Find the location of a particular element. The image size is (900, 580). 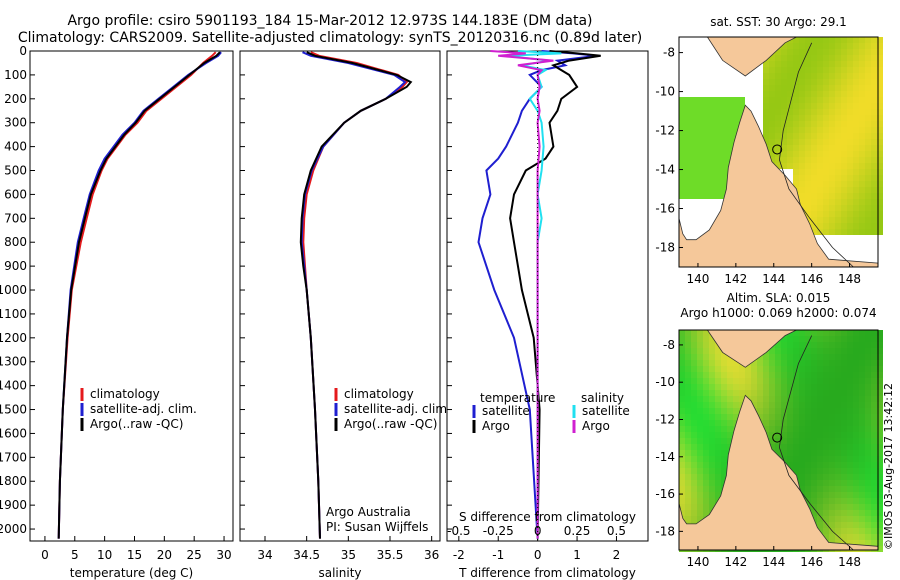

annotation-line: Argo Australia is located at coordinates (368, 512).